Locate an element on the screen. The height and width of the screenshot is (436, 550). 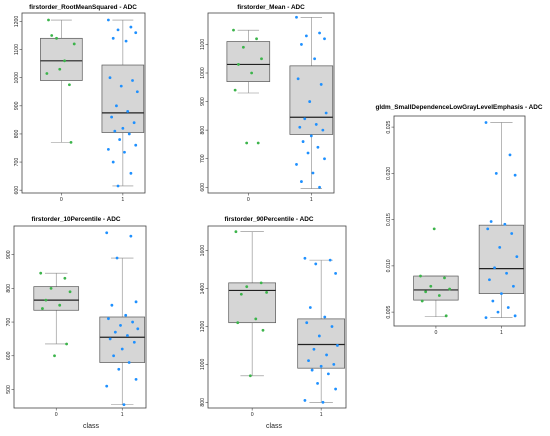
y-tick-label: 600 is located at coordinates (203, 187).